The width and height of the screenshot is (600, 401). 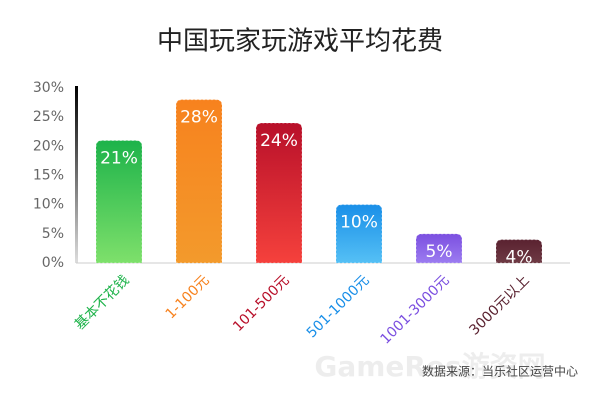 I want to click on y-tick-label: 5%, so click(x=53, y=234).